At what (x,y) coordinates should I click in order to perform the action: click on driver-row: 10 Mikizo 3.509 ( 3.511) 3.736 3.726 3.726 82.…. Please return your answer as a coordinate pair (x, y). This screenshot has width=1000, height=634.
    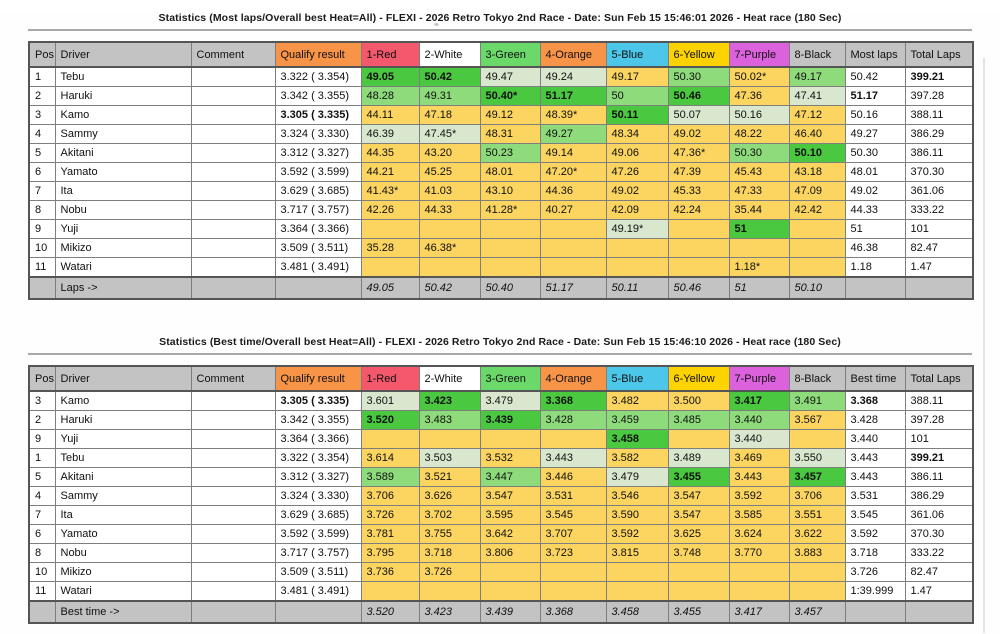
    Looking at the image, I should click on (501, 572).